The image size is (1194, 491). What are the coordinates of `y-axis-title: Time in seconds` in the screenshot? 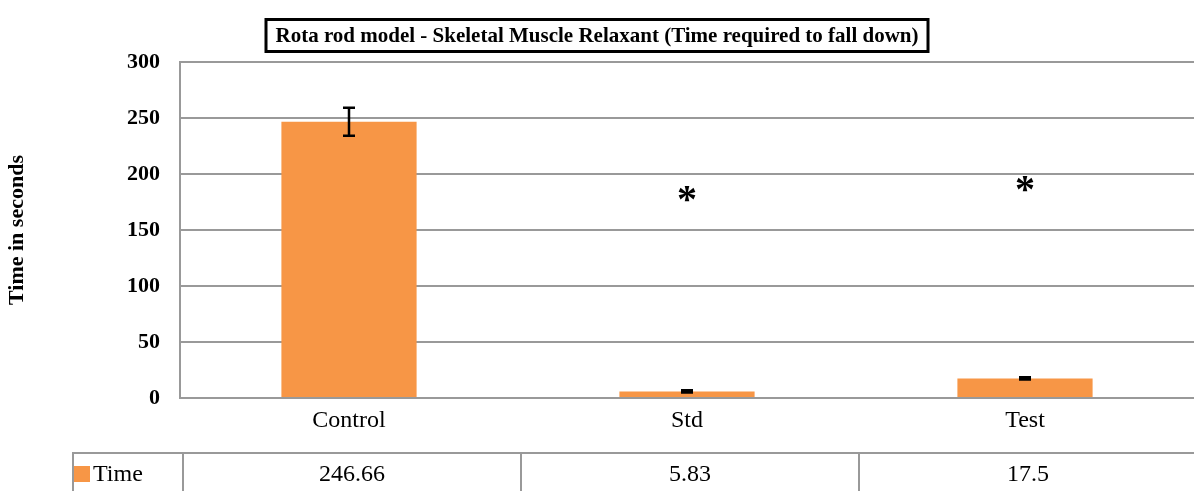 It's located at (15, 229).